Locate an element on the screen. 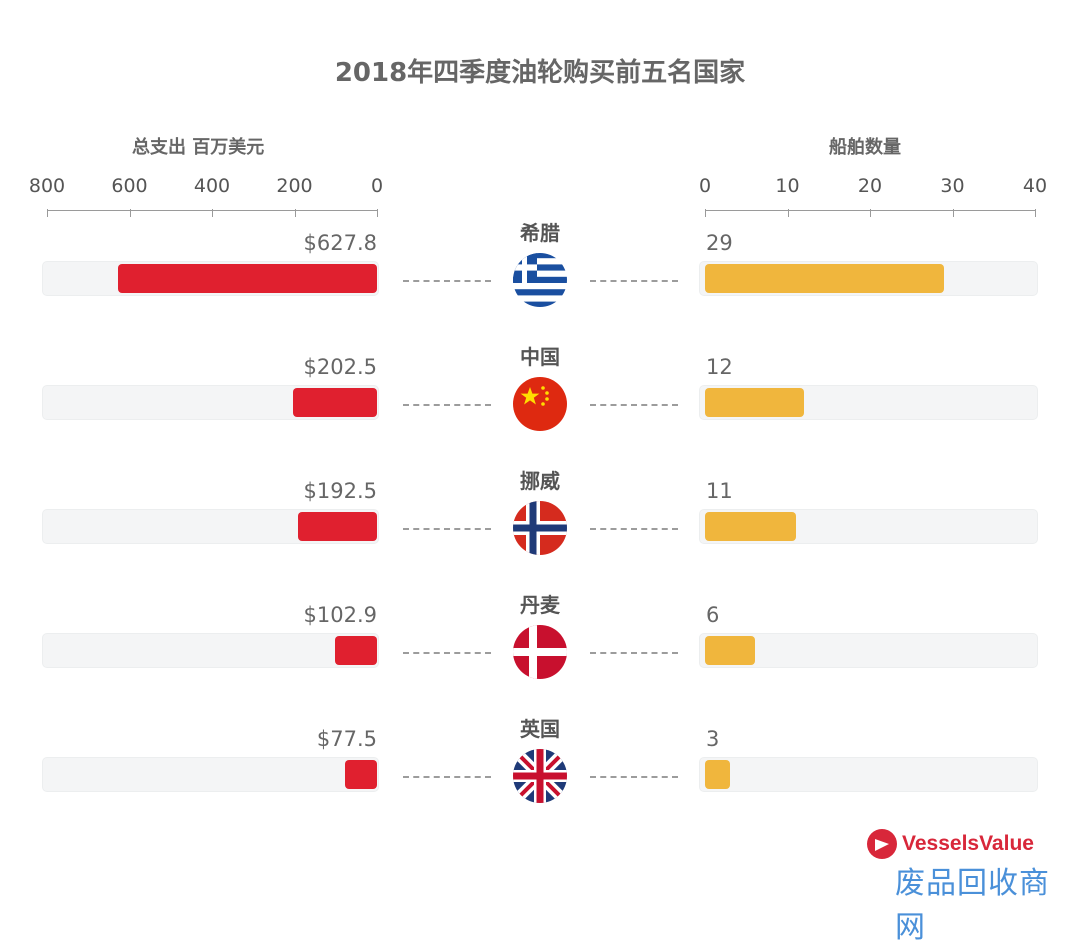 This screenshot has height=946, width=1080. chart-title: 2018年四季度油轮购买前五名国家 is located at coordinates (540, 73).